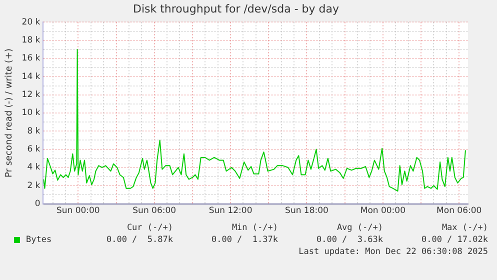 This screenshot has height=280, width=497. I want to click on y-tick-label: 6 k, so click(33, 149).